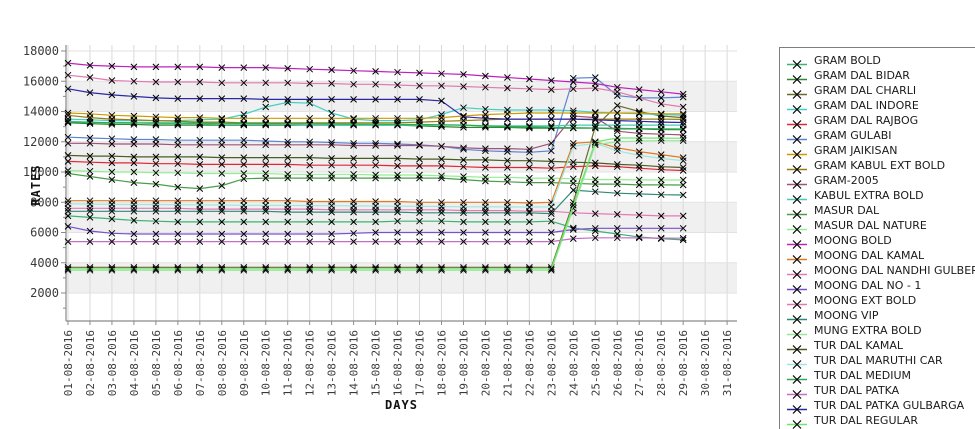 The width and height of the screenshot is (975, 429). What do you see at coordinates (41, 142) in the screenshot?
I see `y-tick-label: 12000` at bounding box center [41, 142].